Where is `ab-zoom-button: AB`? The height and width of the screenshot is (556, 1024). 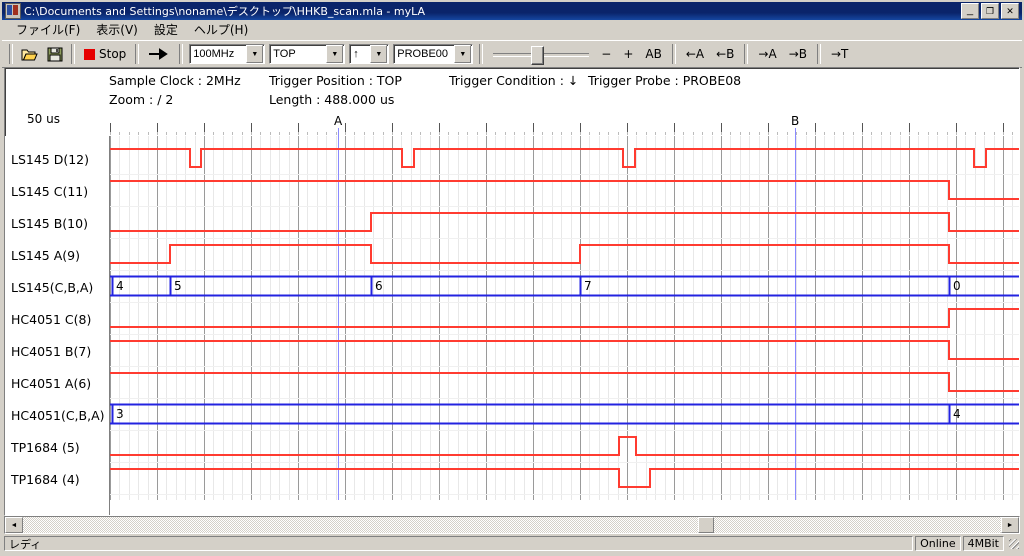
ab-zoom-button: AB is located at coordinates (653, 54).